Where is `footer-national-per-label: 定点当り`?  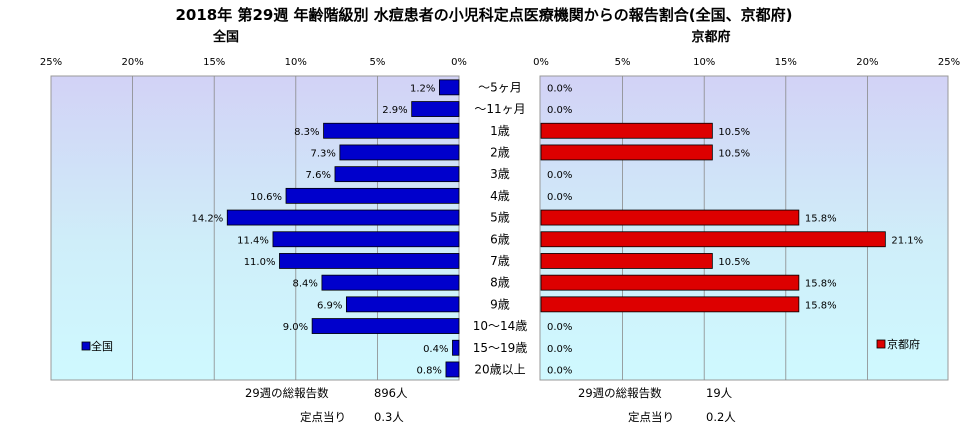
footer-national-per-label: 定点当り is located at coordinates (323, 417).